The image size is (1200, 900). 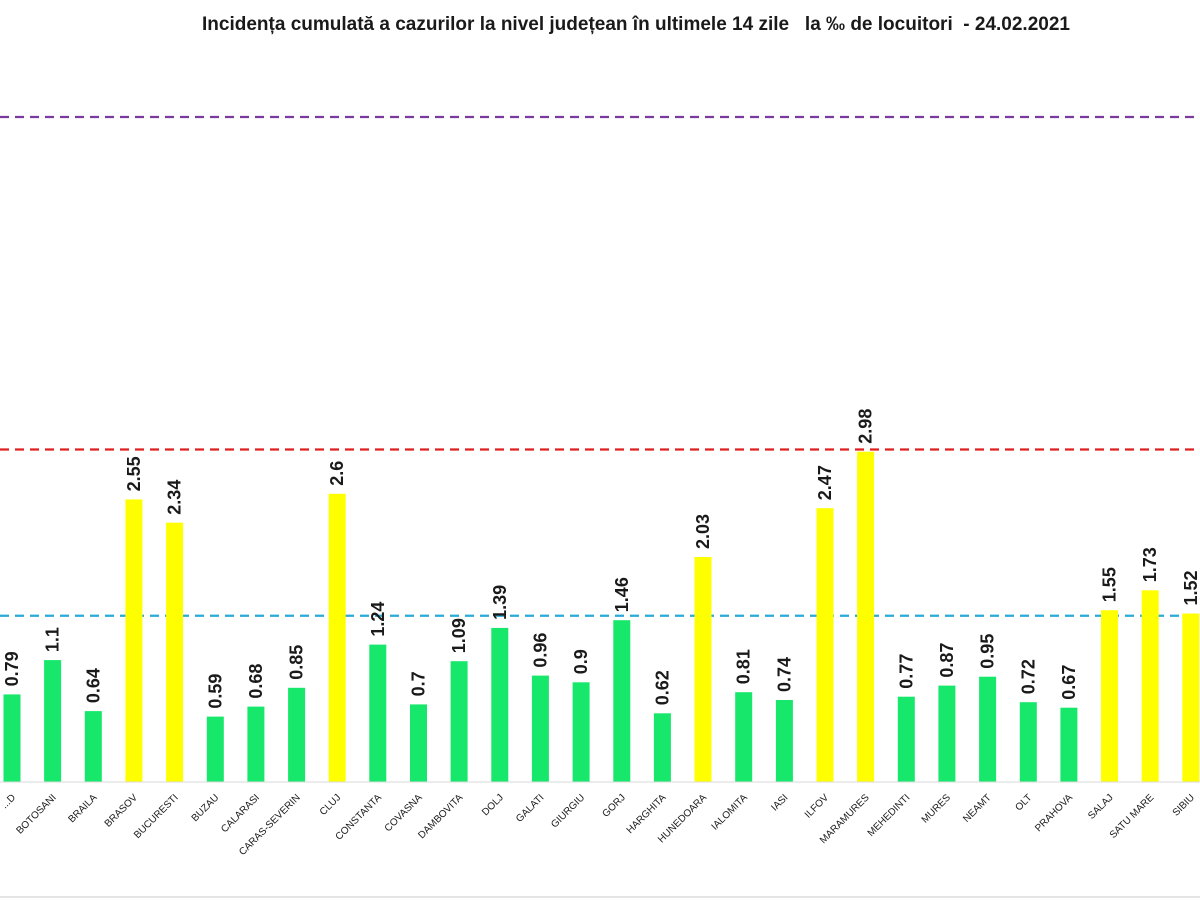 What do you see at coordinates (730, 812) in the screenshot?
I see `category-label-18: IALOMITA` at bounding box center [730, 812].